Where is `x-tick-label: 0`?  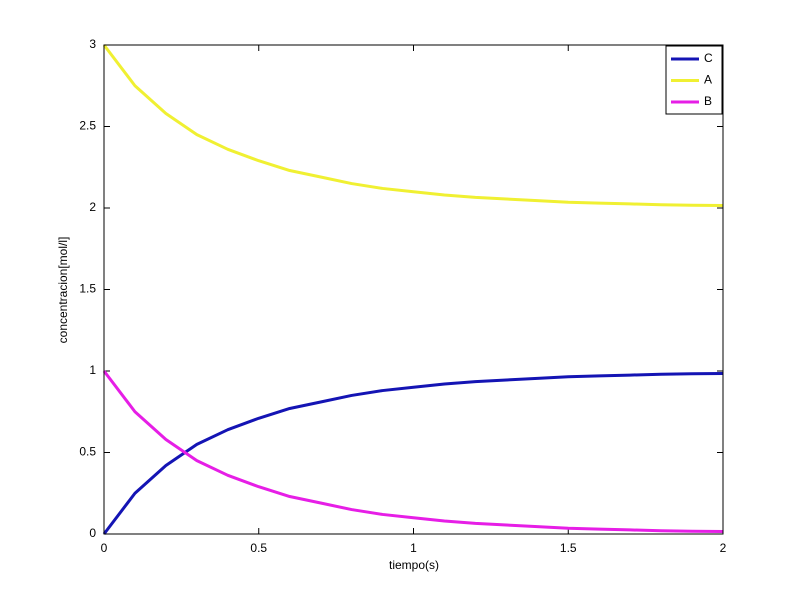 x-tick-label: 0 is located at coordinates (104, 548).